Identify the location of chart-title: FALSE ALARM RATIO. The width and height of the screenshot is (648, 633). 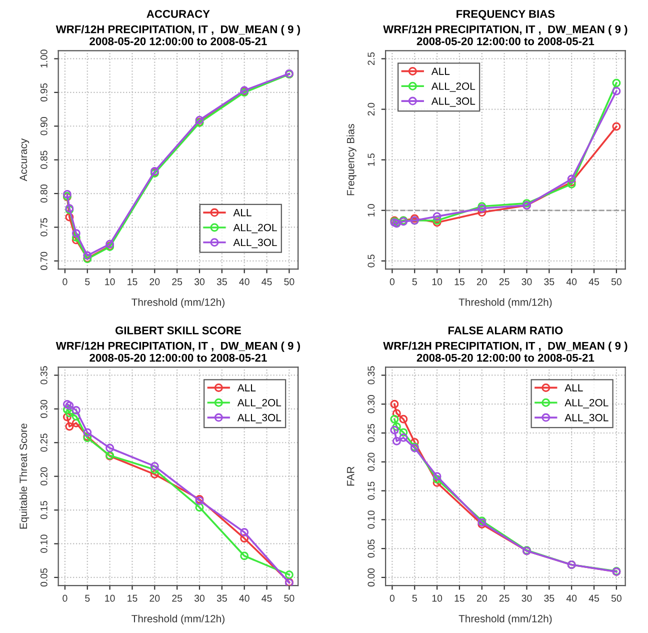
(505, 330).